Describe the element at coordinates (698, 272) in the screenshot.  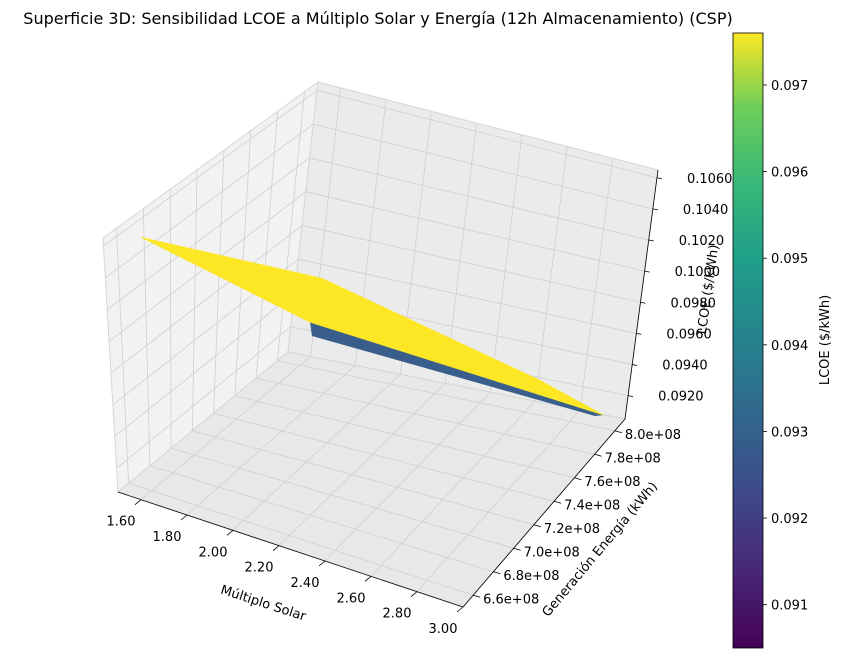
I see `z-tick-label: 0.1000` at that location.